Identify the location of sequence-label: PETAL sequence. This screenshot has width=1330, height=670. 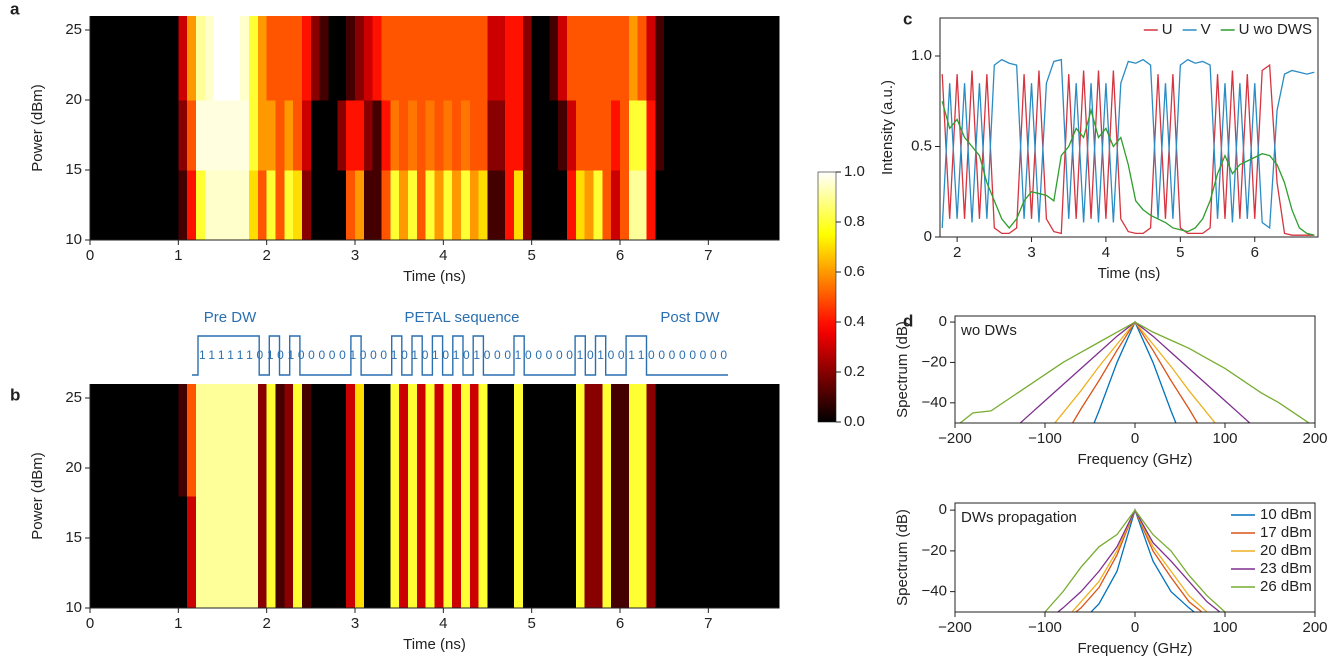
(461, 317).